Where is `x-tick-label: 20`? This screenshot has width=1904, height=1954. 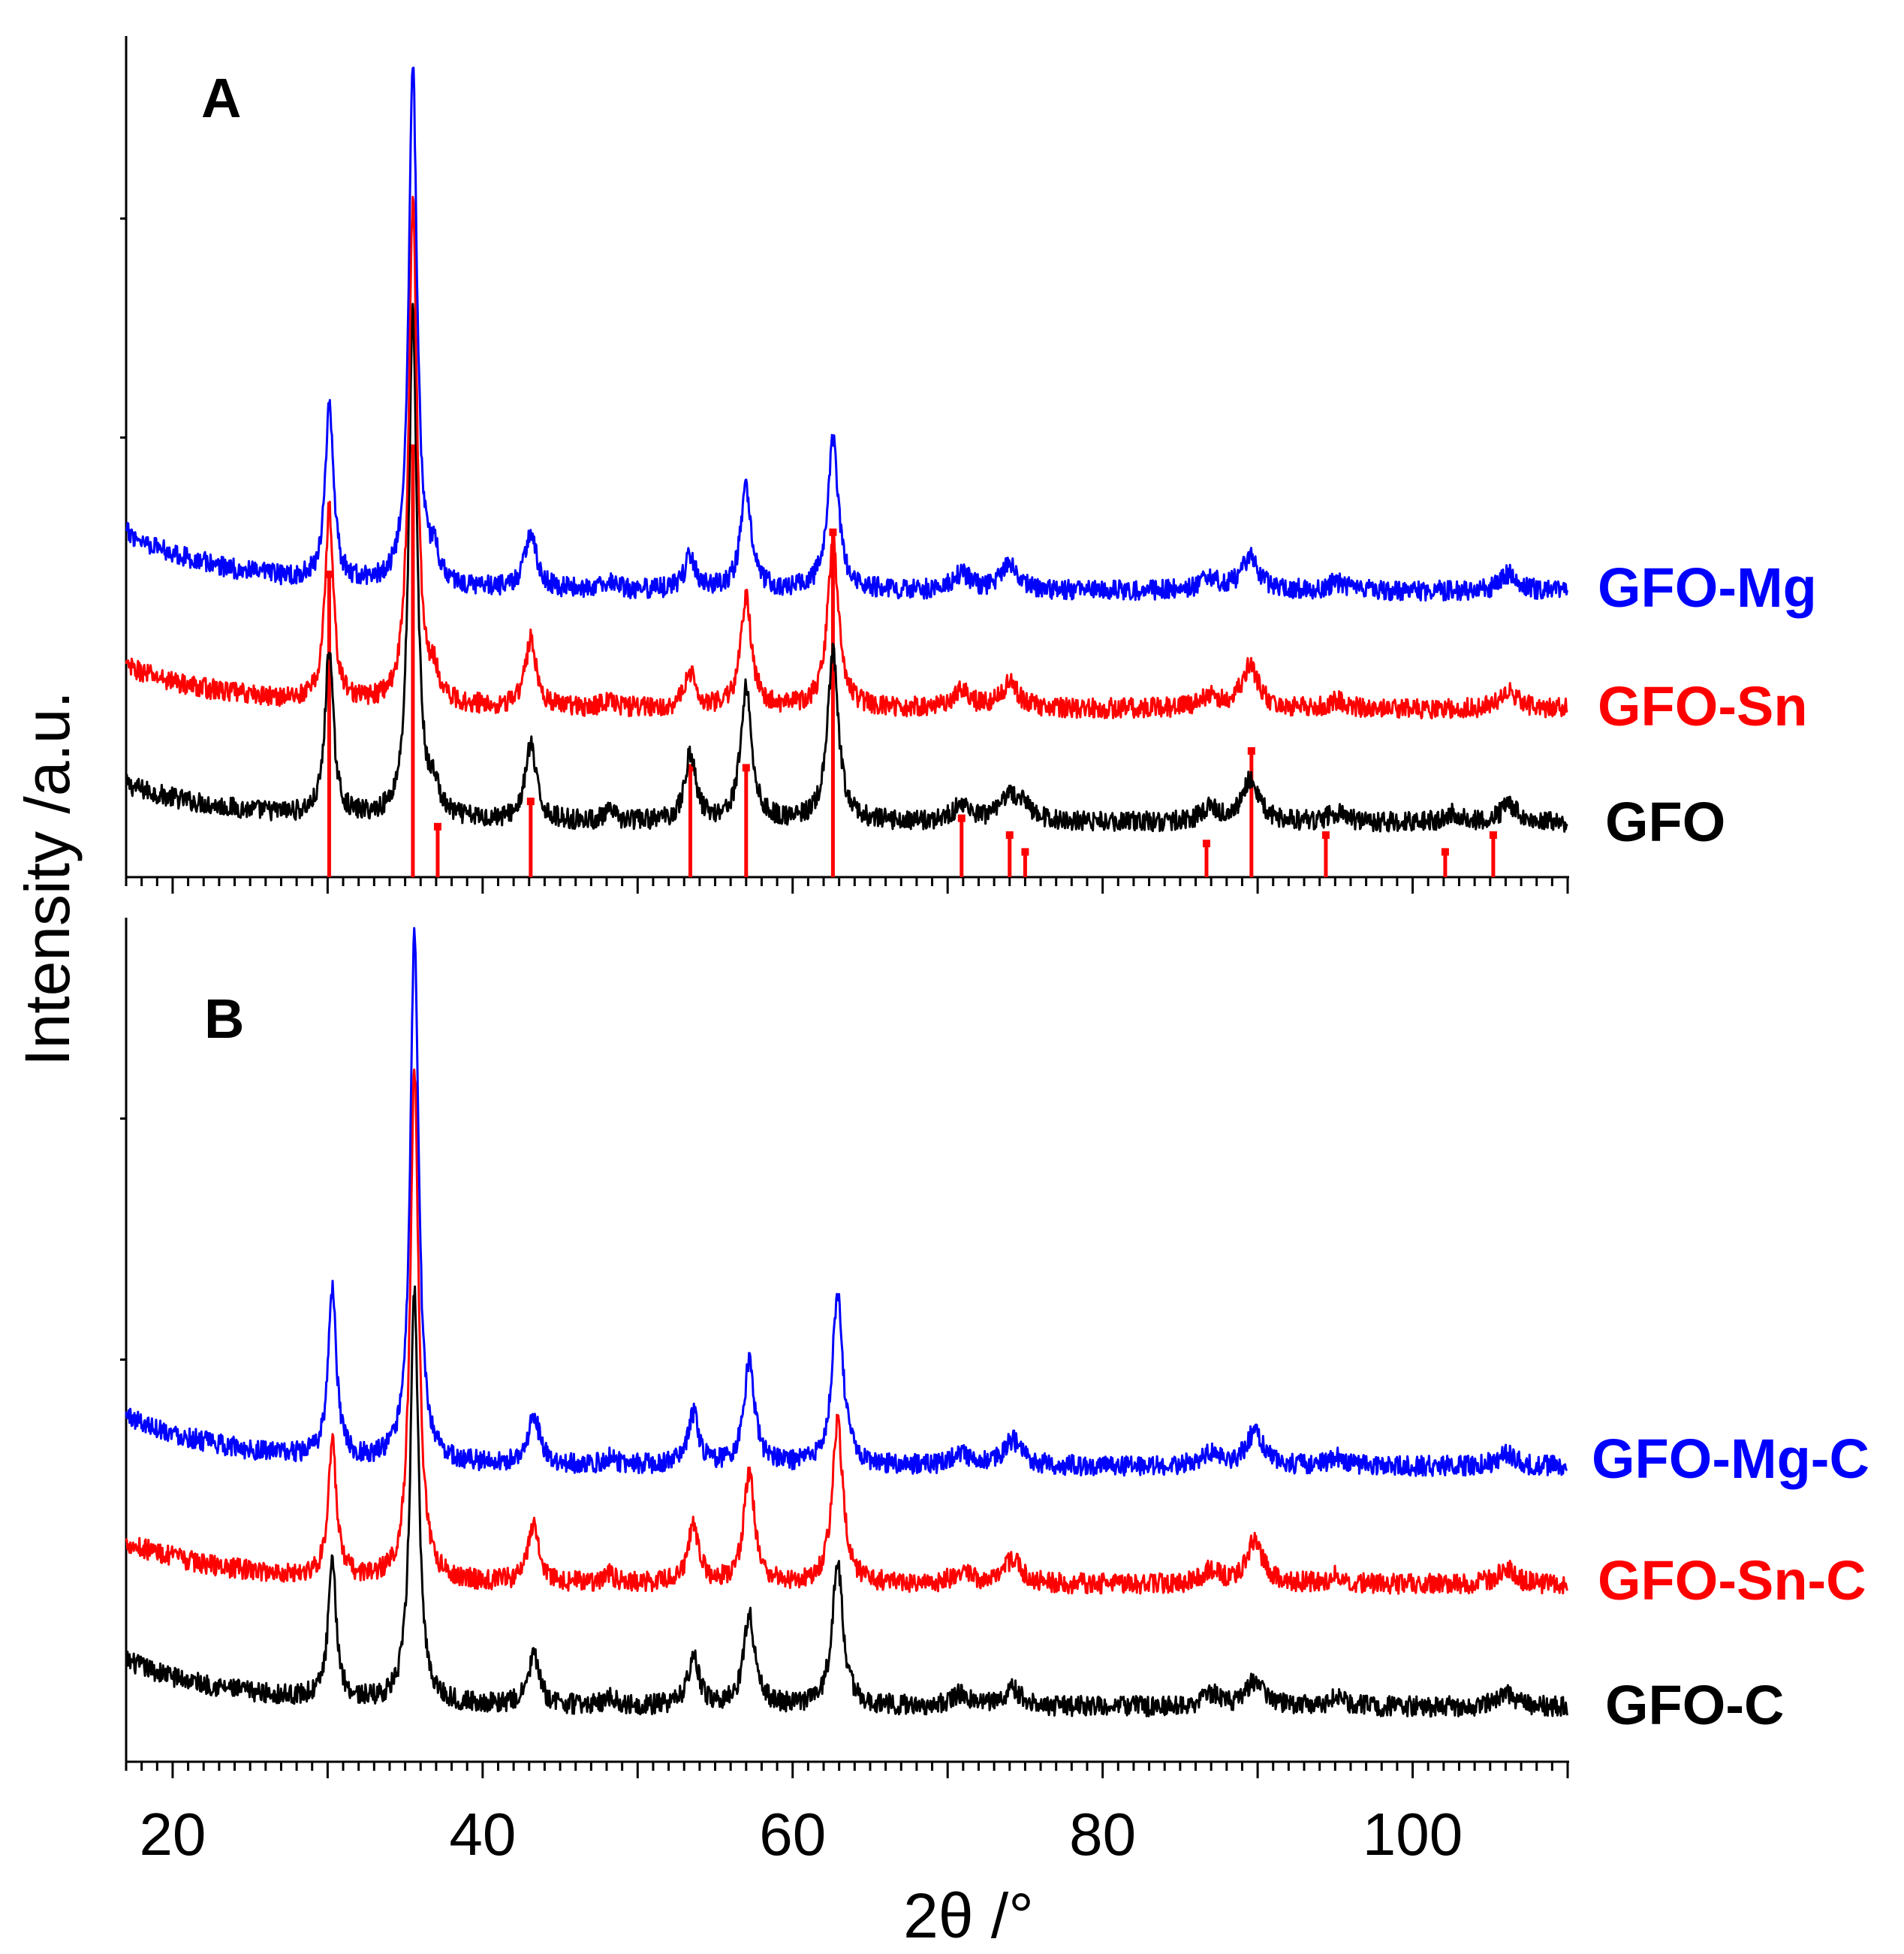 x-tick-label: 20 is located at coordinates (172, 1835).